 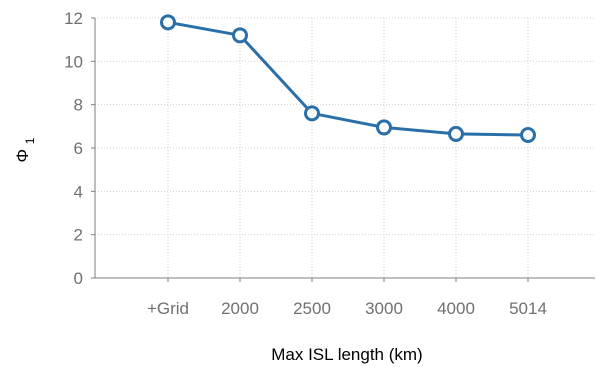 What do you see at coordinates (456, 308) in the screenshot?
I see `x-tick-label: 4000` at bounding box center [456, 308].